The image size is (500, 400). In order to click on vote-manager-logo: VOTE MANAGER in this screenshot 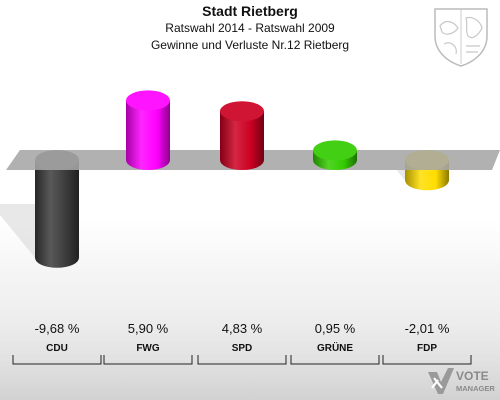, I will do `click(461, 381)`.